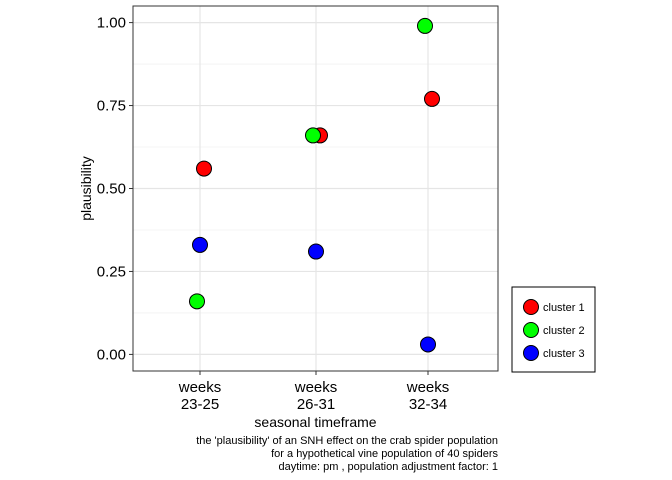  I want to click on y-tick-label: 1.00, so click(111, 23).